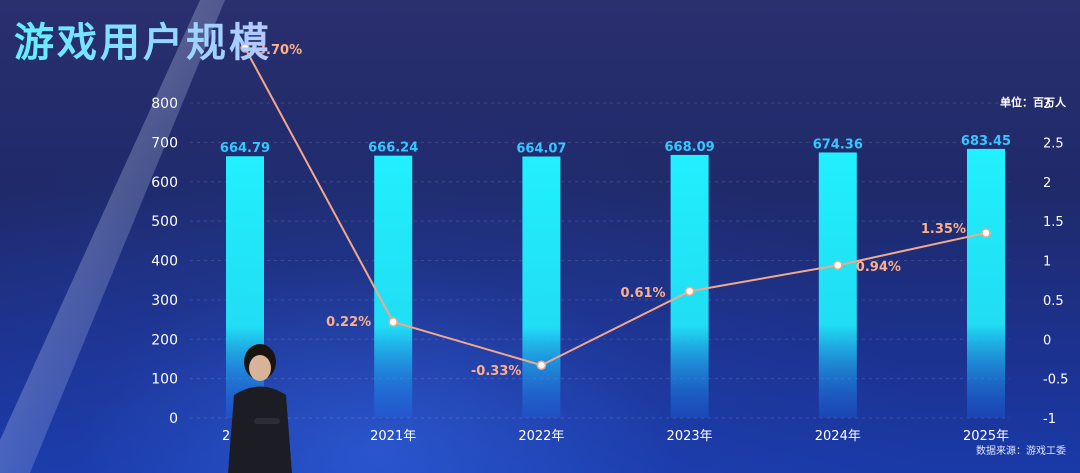 The width and height of the screenshot is (1080, 473). Describe the element at coordinates (690, 147) in the screenshot. I see `bar-value-label: 668.09` at that location.